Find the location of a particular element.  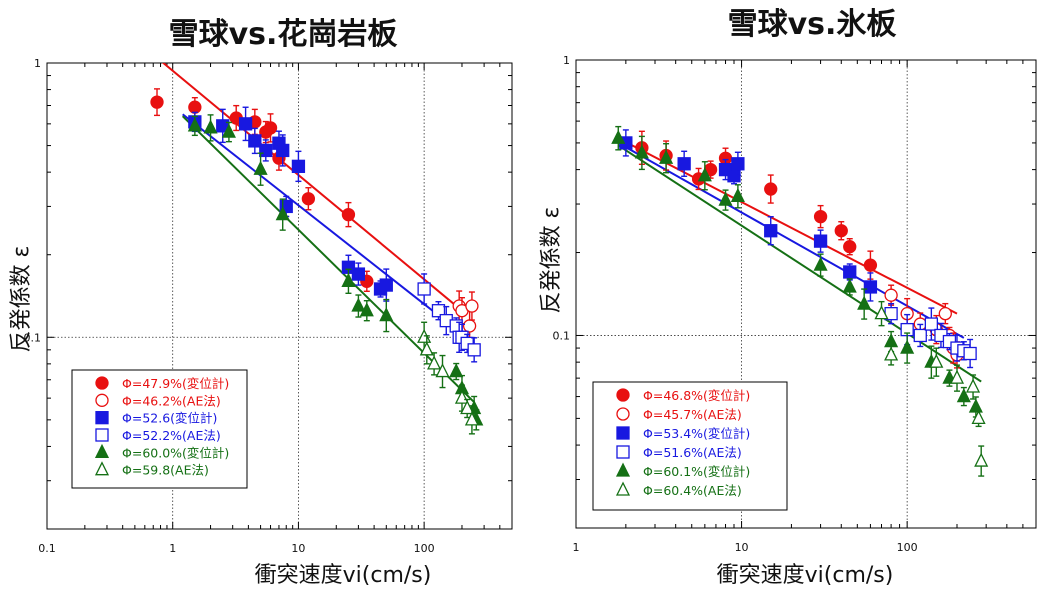

x-tick-label: 0.1 is located at coordinates (47, 548).